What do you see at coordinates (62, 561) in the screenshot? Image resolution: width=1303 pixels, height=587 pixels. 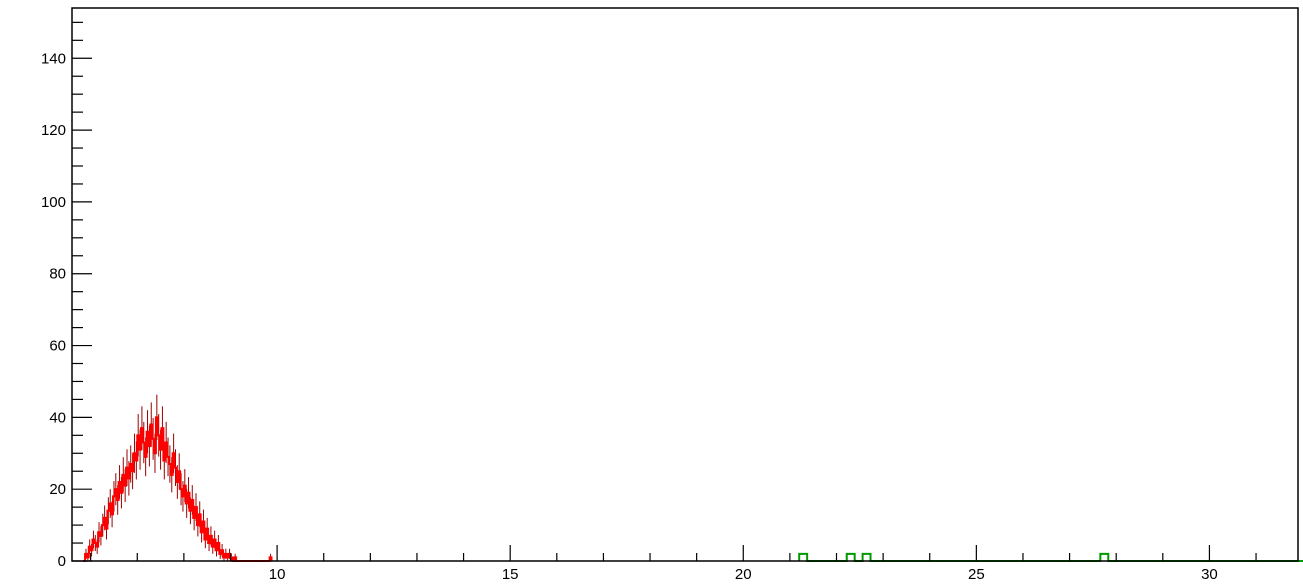 I see `y-tick-label: 0` at bounding box center [62, 561].